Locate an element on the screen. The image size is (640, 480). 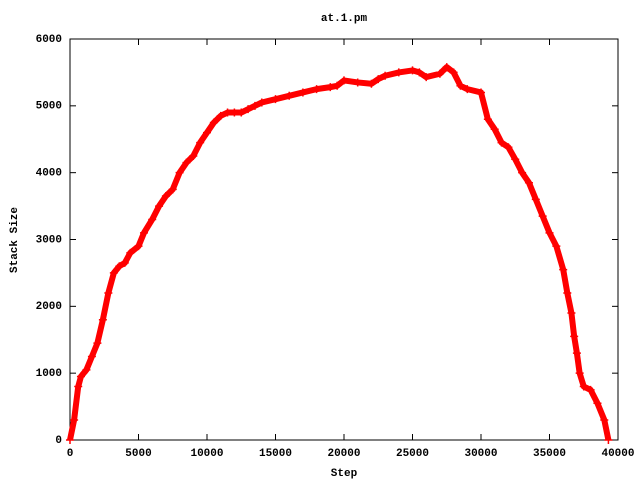
y-tick-label: 2000 is located at coordinates (49, 307).